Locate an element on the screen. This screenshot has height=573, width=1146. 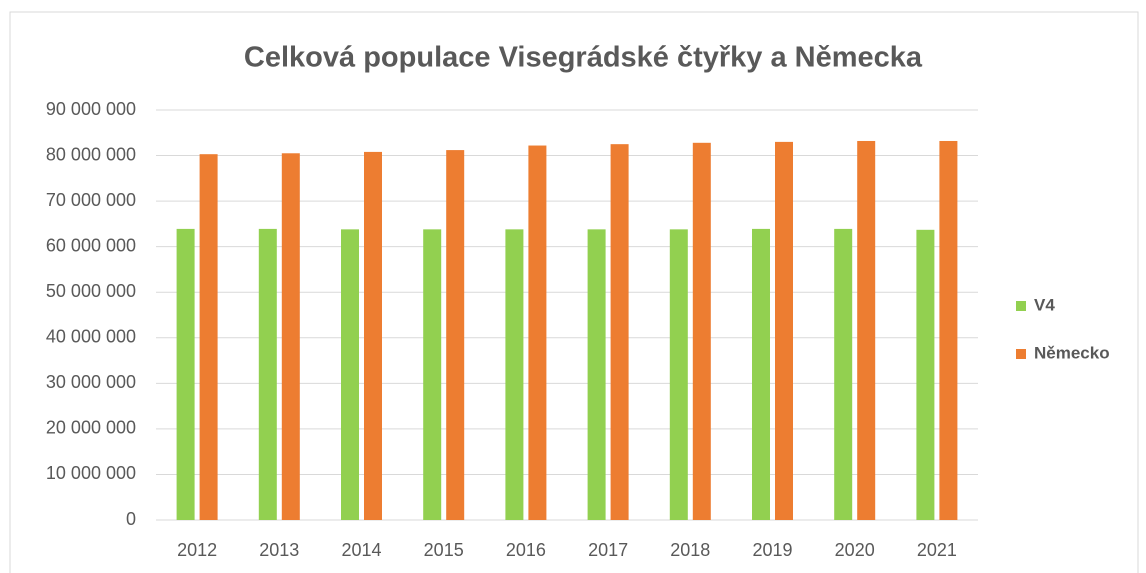
y-tick-label: 70 000 000 is located at coordinates (91, 200).